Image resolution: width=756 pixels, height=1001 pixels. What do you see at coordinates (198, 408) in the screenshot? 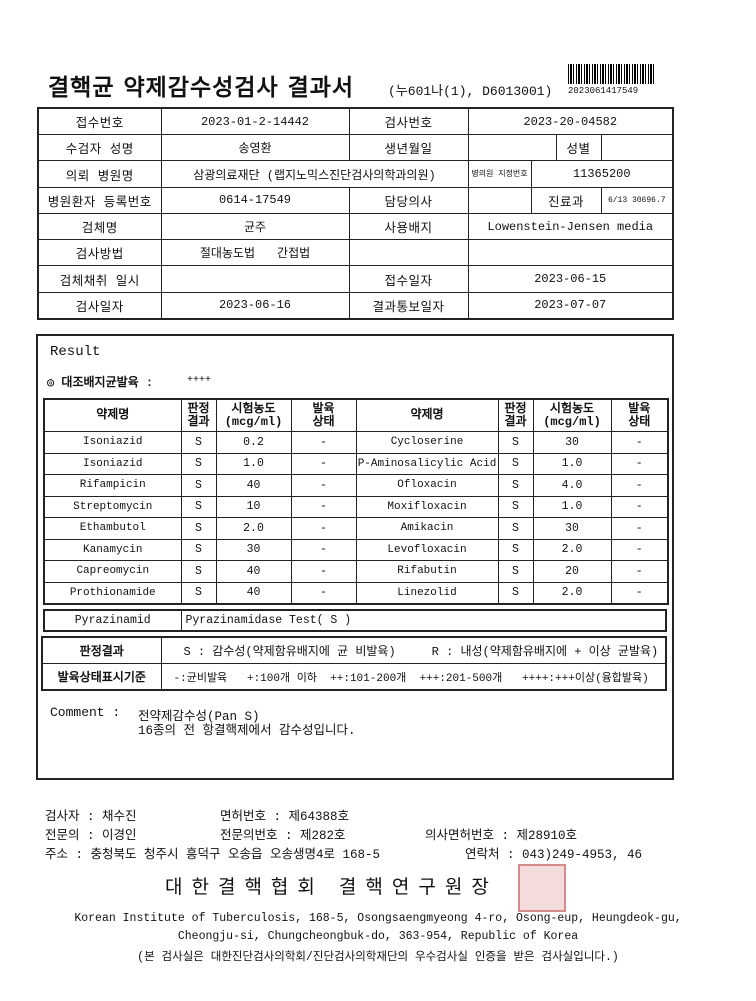
I see `header-line: 판정` at bounding box center [198, 408].